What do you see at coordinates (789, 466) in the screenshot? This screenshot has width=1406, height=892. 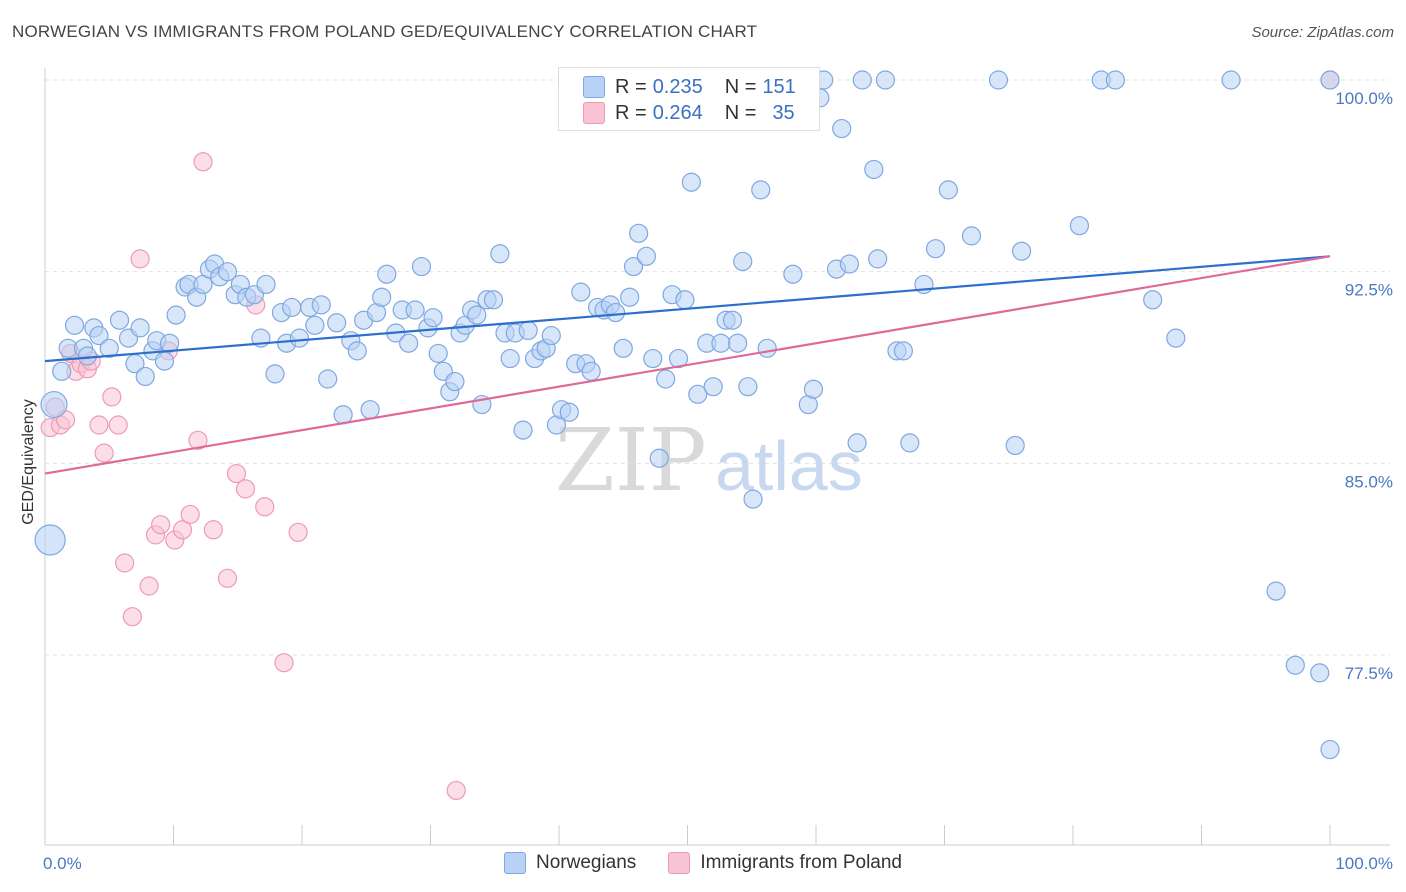 I see `watermark-atlas: atlas` at bounding box center [789, 466].